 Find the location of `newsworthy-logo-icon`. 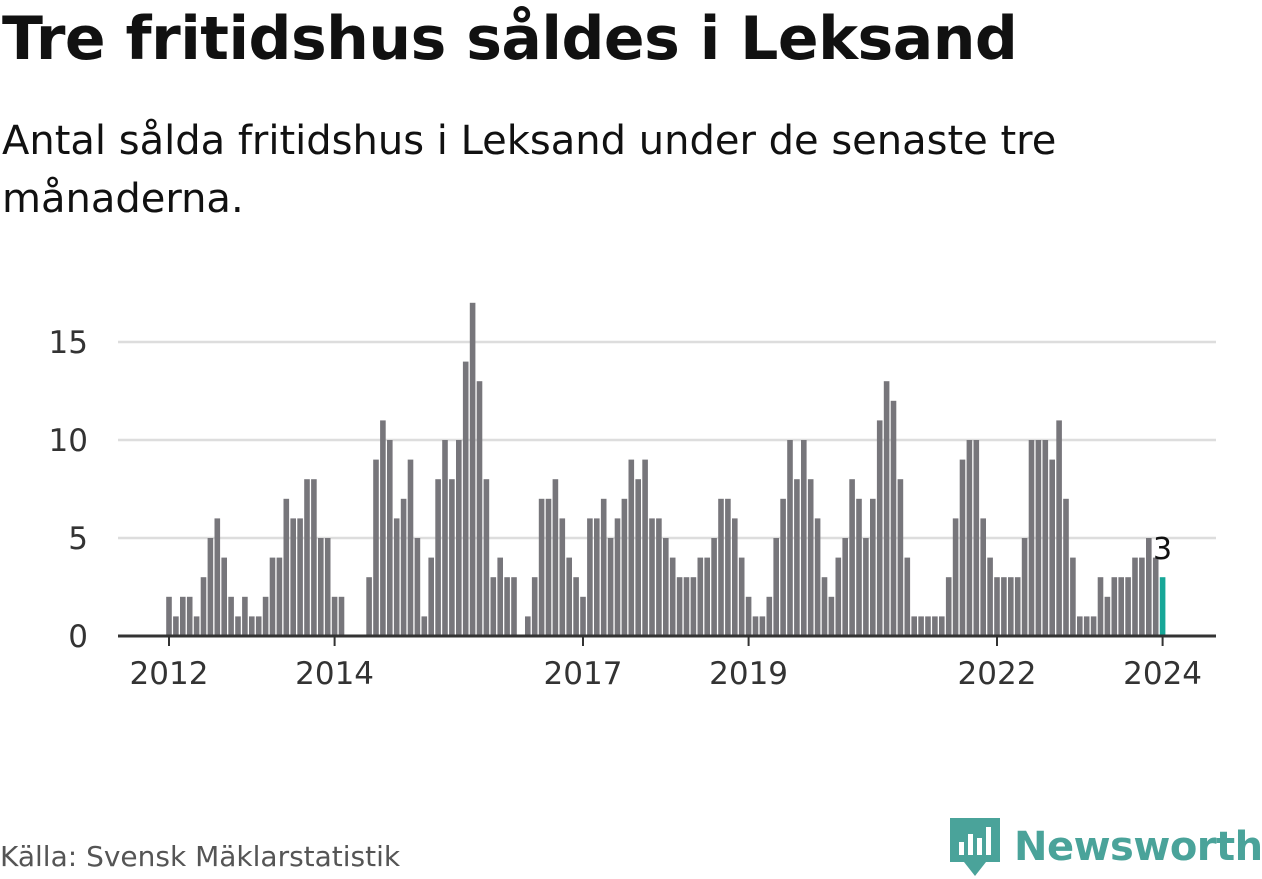

newsworthy-logo-icon is located at coordinates (975, 847).